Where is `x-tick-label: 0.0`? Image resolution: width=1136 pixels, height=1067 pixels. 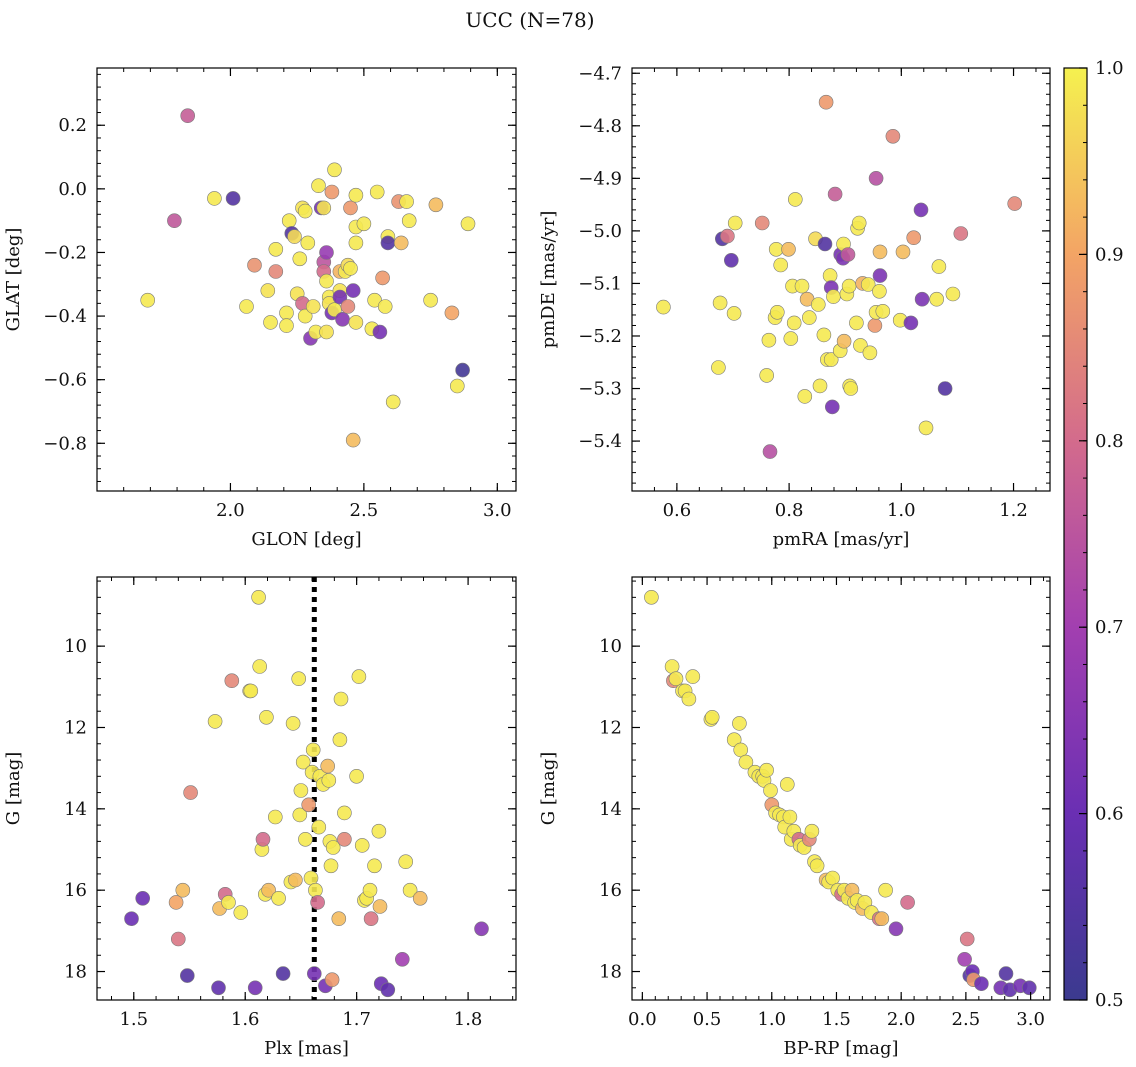
x-tick-label: 0.0 is located at coordinates (642, 1019).